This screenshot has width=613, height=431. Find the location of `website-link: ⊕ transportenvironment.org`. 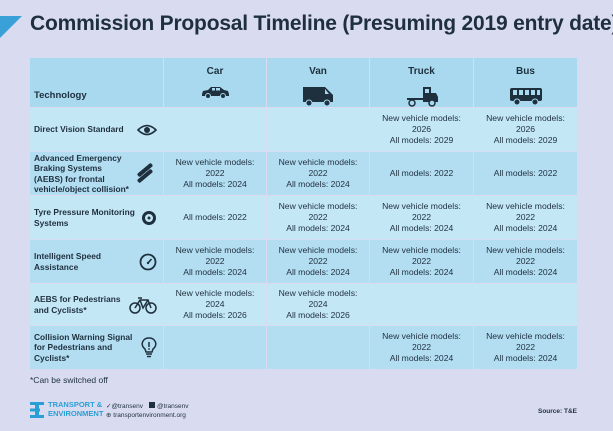

website-link: ⊕ transportenvironment.org is located at coordinates (146, 415).